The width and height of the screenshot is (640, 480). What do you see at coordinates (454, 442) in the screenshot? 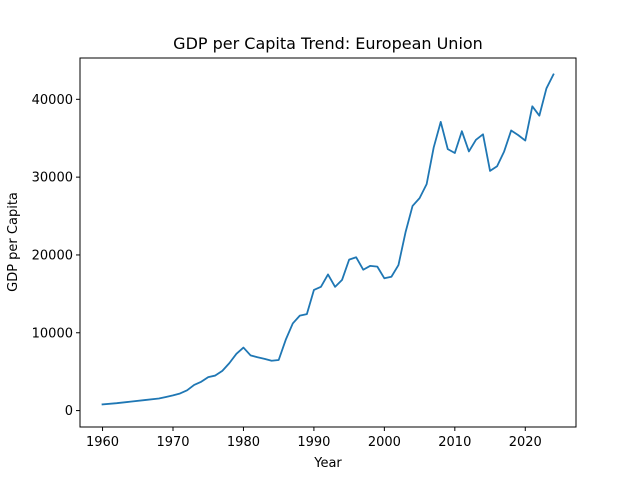
I see `x-tick-label-2010: 2010` at bounding box center [454, 442].